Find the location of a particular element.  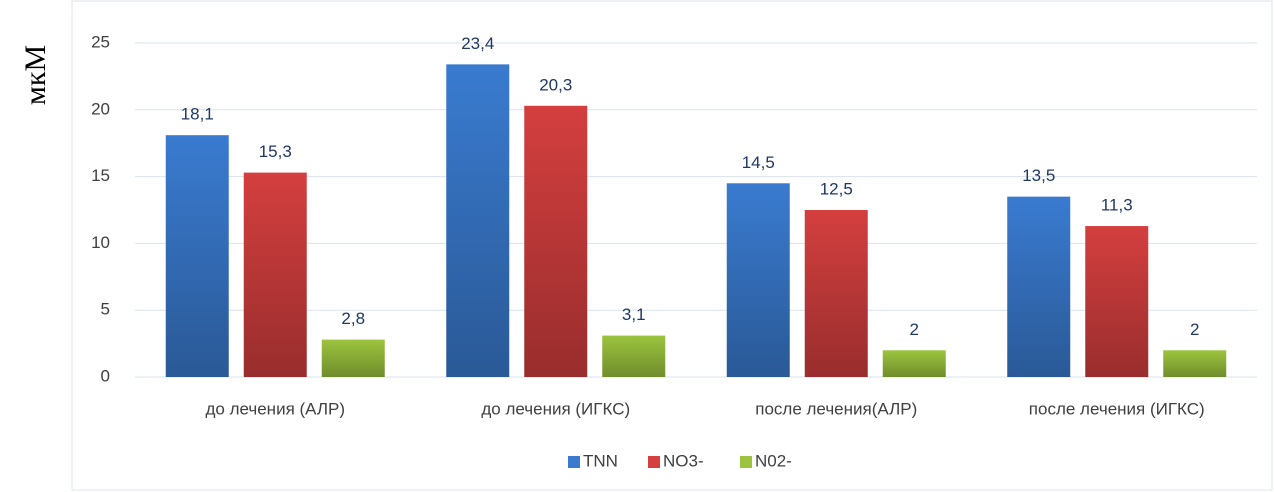

x-tick-label: до лечения (ИГКС) is located at coordinates (555, 408).